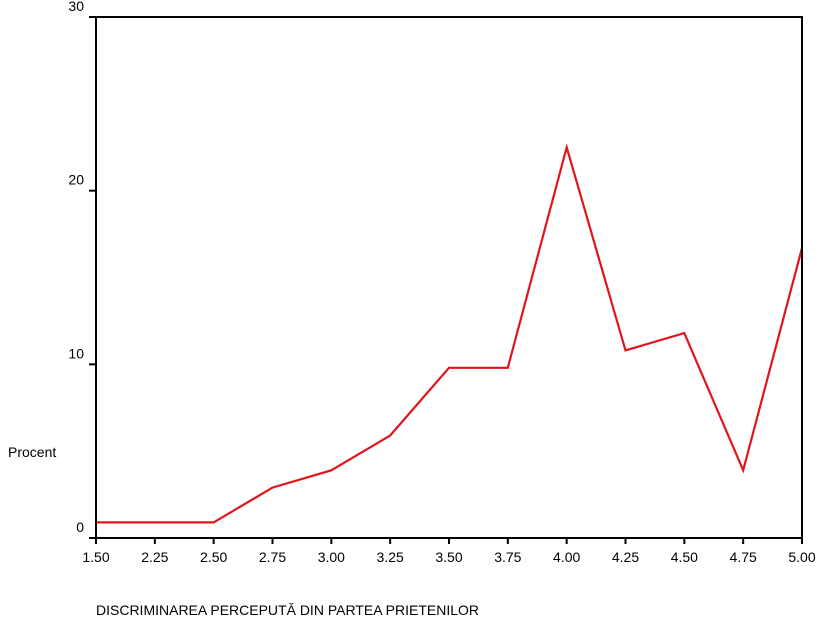 Image resolution: width=824 pixels, height=644 pixels. I want to click on x-tick-label-0: 1.50, so click(95, 557).